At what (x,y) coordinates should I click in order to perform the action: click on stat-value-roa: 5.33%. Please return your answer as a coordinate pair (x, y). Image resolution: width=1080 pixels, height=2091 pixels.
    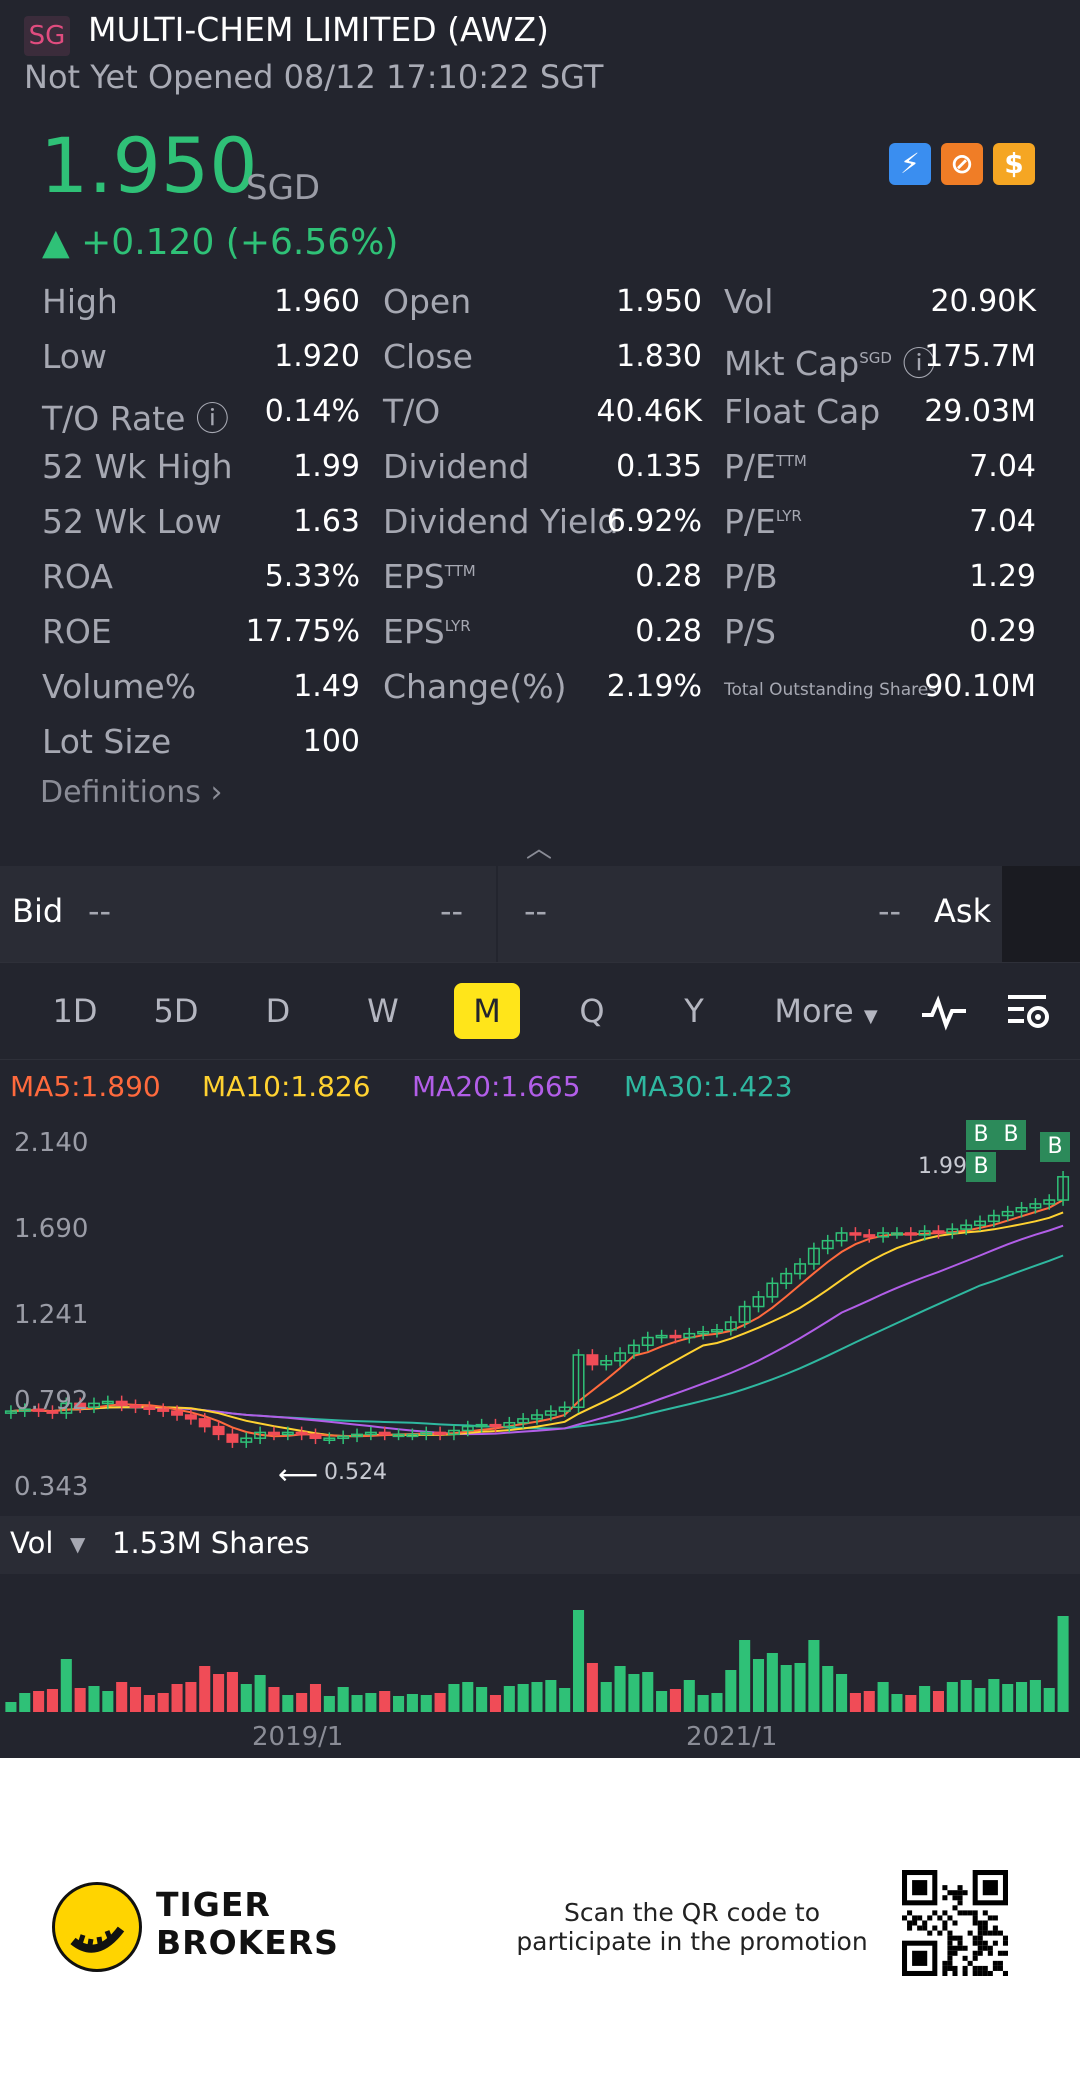
    Looking at the image, I should click on (312, 576).